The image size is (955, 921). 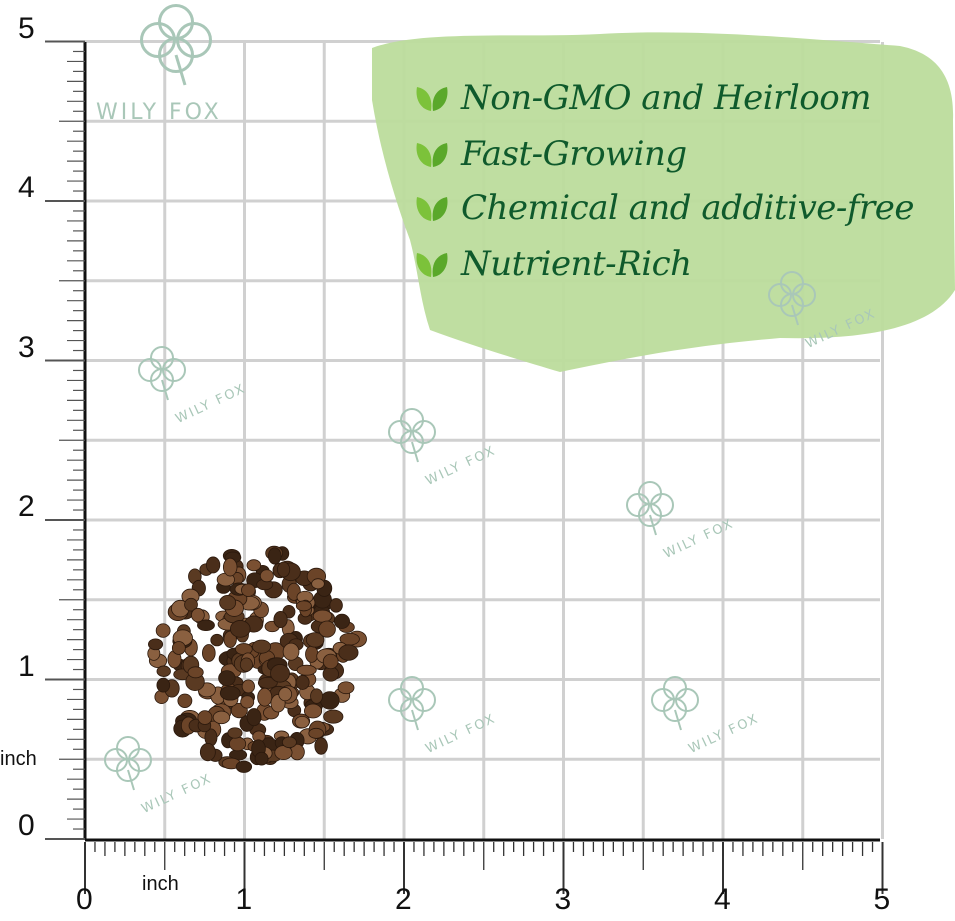 What do you see at coordinates (574, 154) in the screenshot?
I see `feature-label: Fast-Growing` at bounding box center [574, 154].